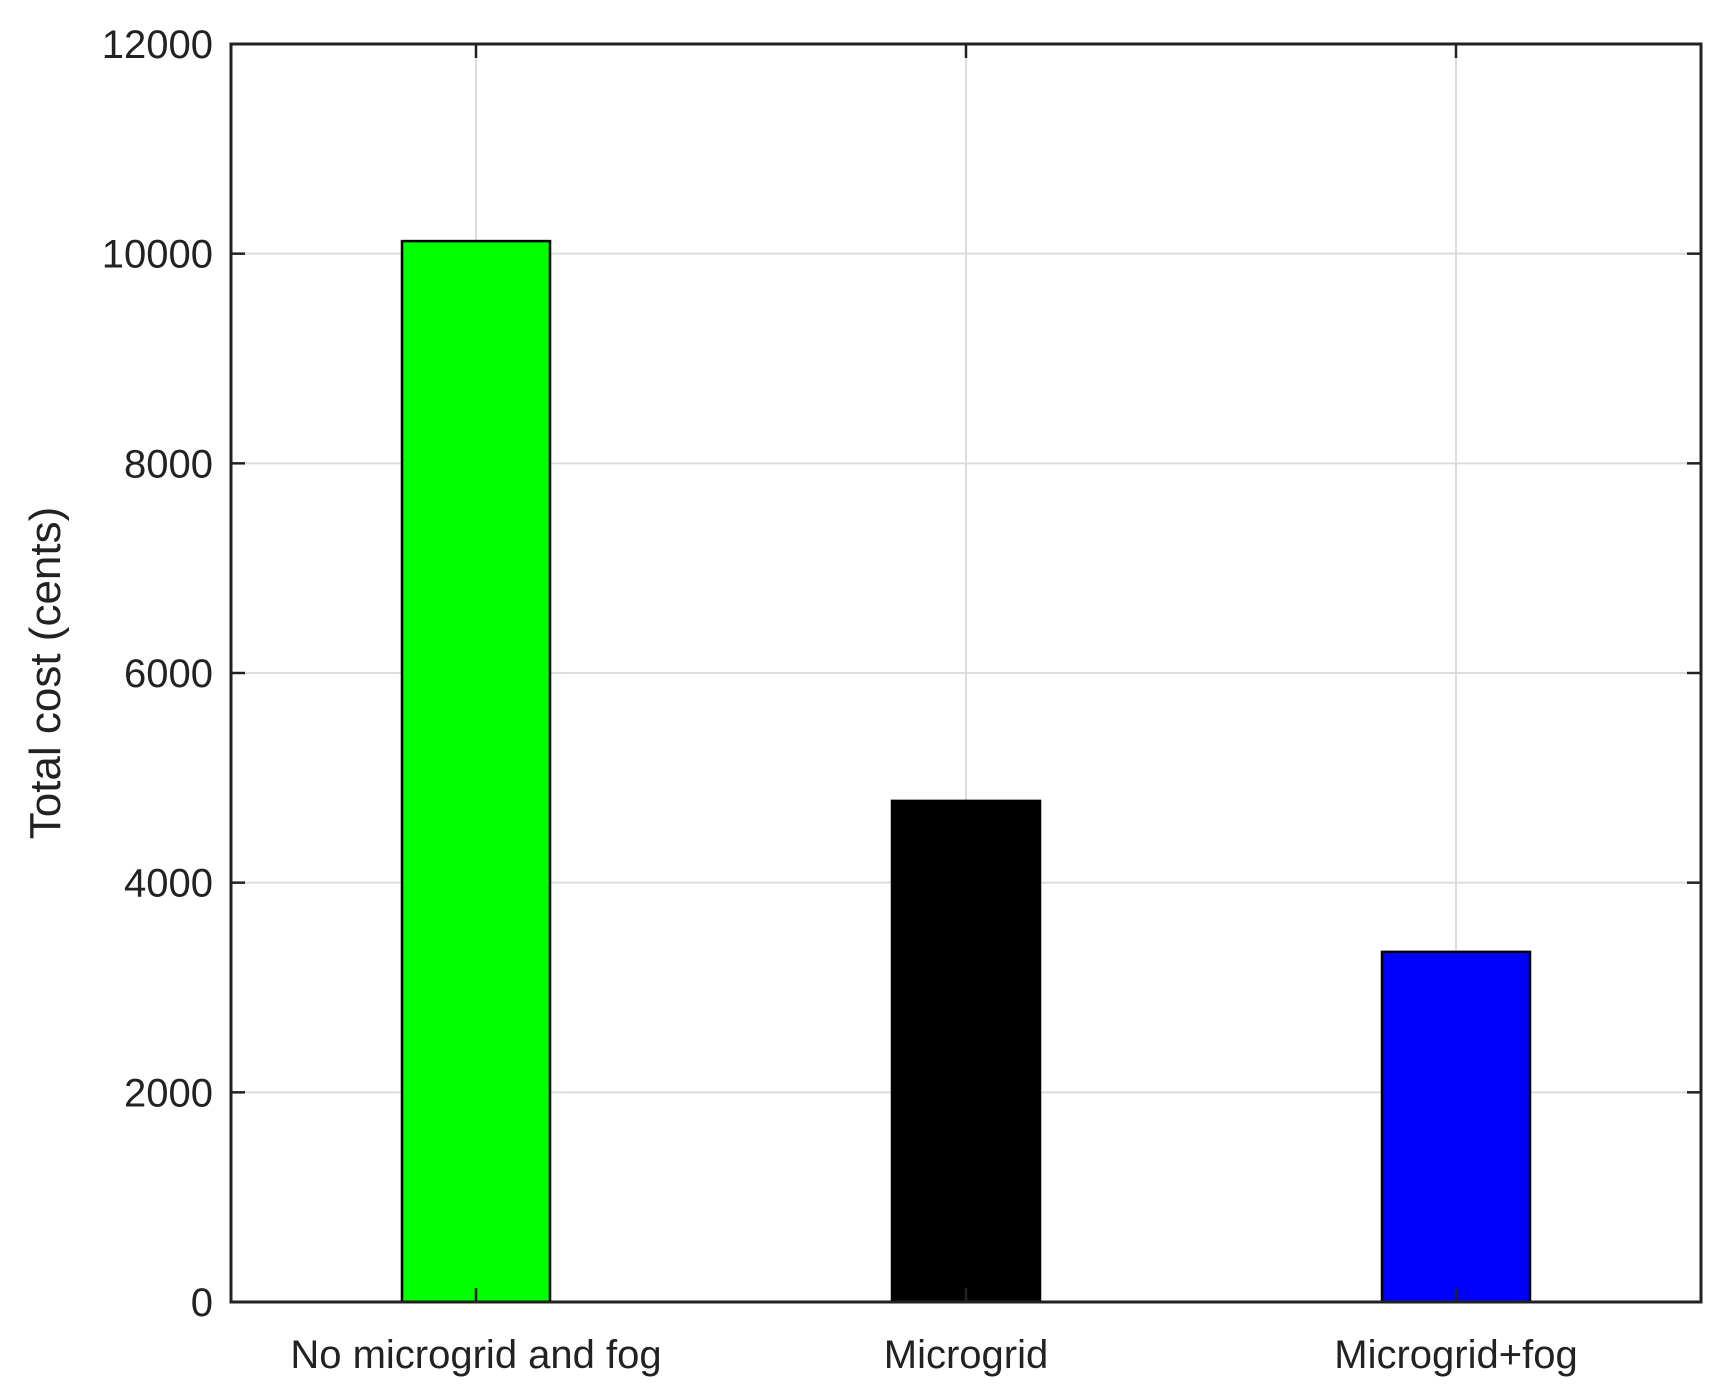 This screenshot has width=1718, height=1399. What do you see at coordinates (157, 255) in the screenshot?
I see `y-tick-label: 10000` at bounding box center [157, 255].